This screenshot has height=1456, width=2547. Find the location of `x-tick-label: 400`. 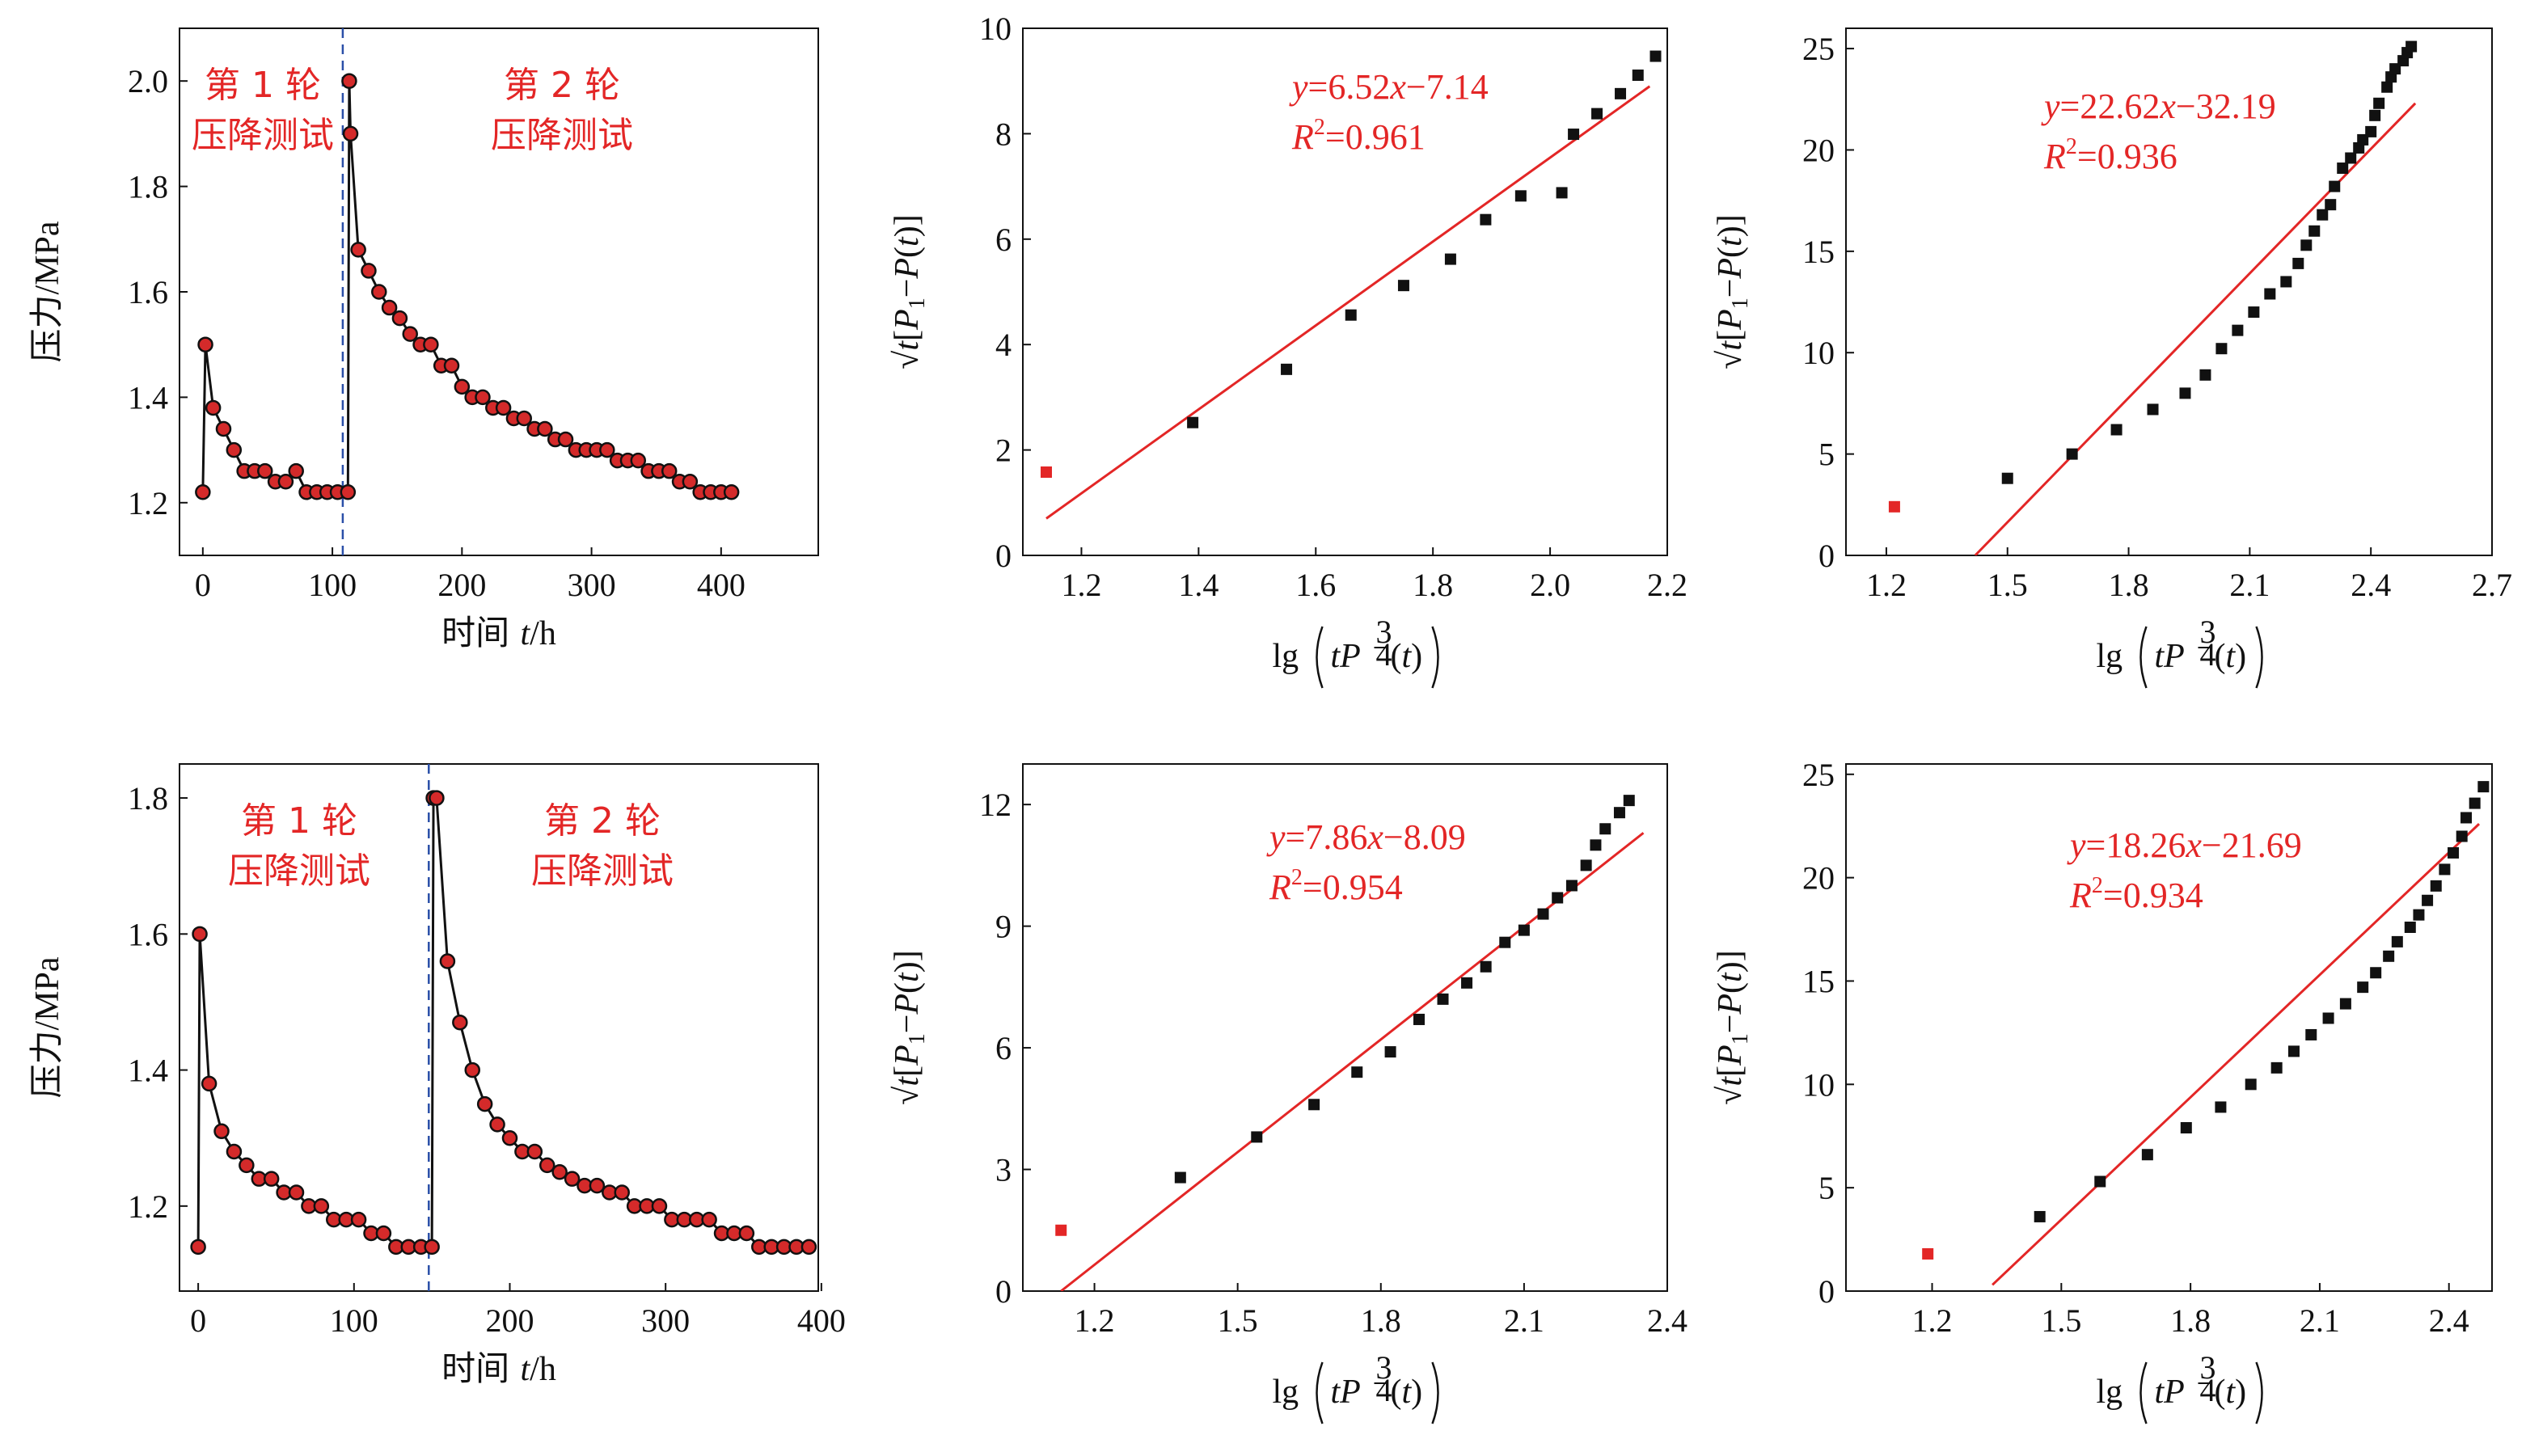

x-tick-label: 400 is located at coordinates (821, 1320).